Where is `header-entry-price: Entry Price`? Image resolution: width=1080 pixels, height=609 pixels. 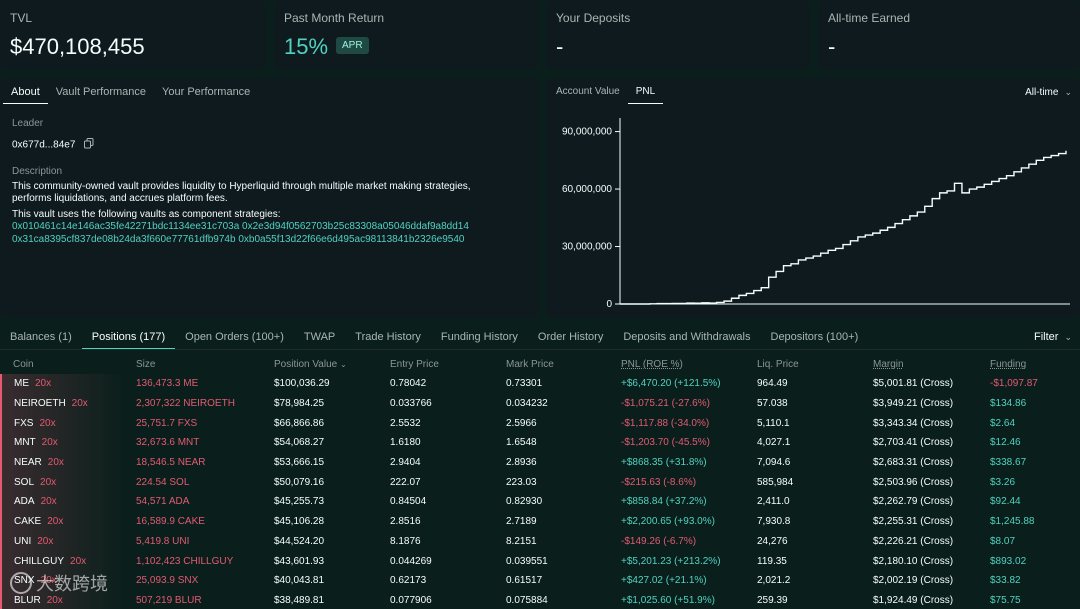
header-entry-price: Entry Price is located at coordinates (414, 364).